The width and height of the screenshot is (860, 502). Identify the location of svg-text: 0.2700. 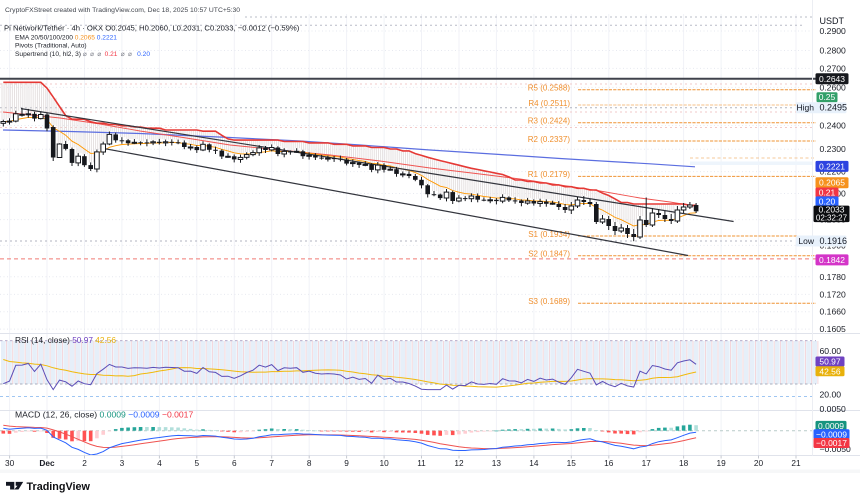
(833, 68).